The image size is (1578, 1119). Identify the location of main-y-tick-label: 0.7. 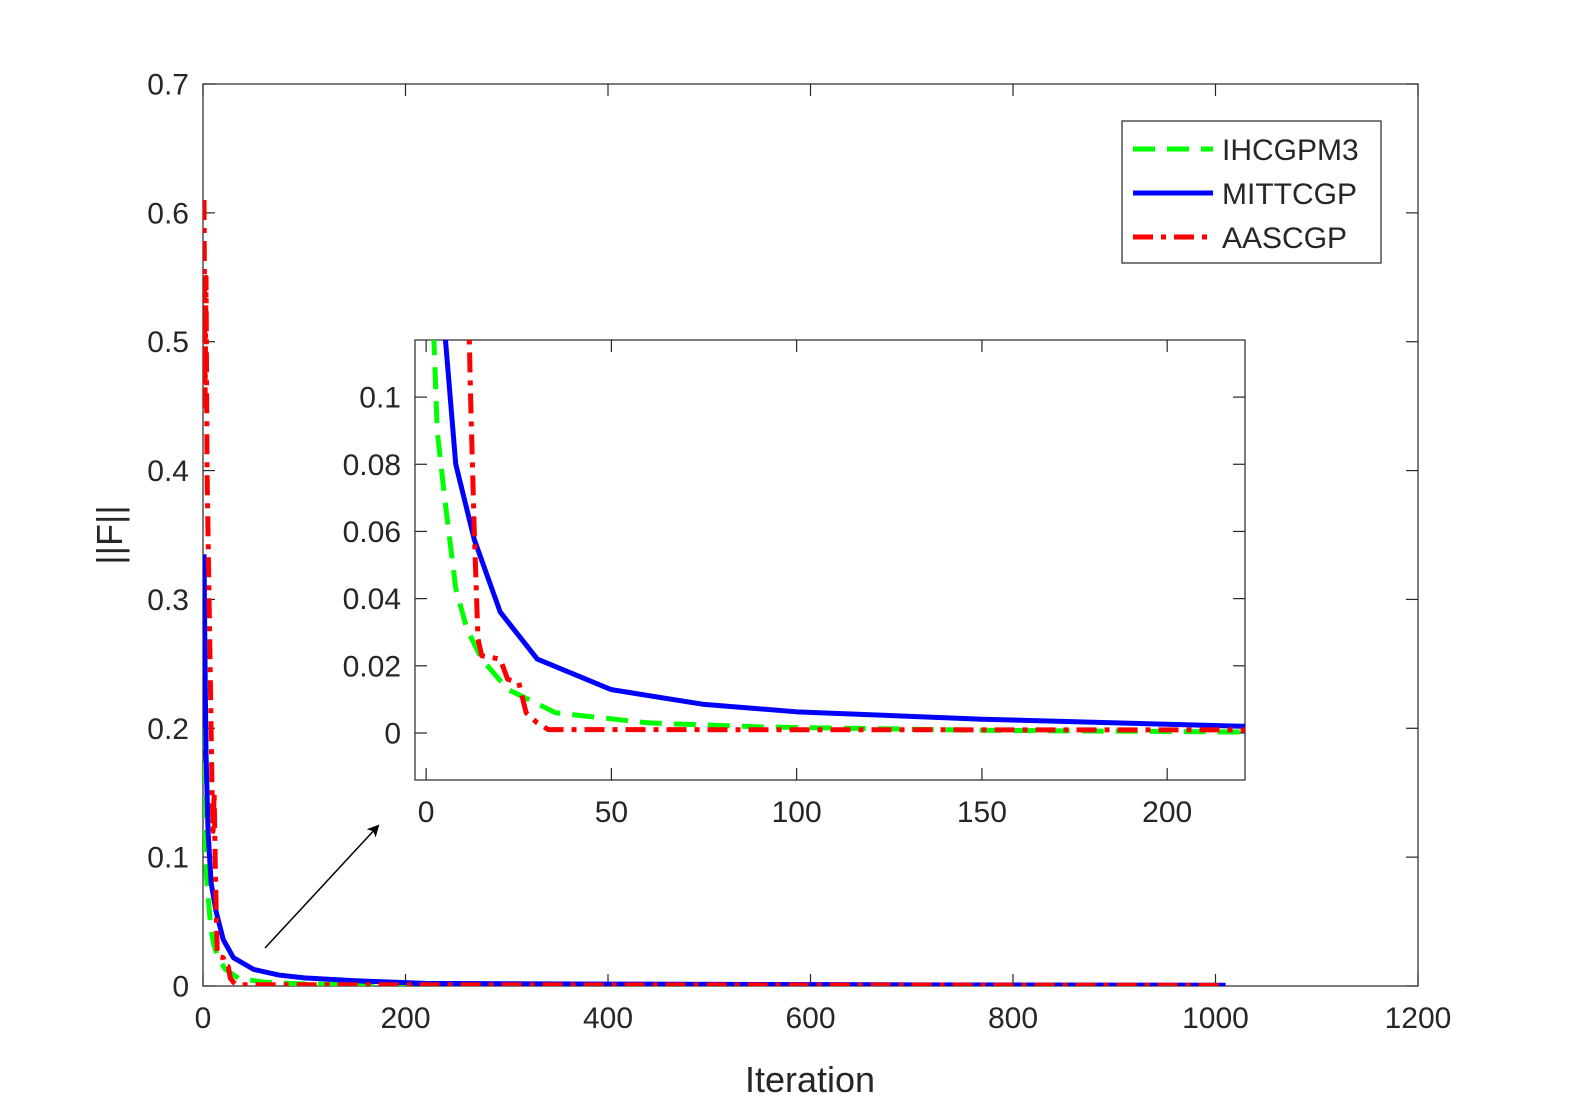
(168, 85).